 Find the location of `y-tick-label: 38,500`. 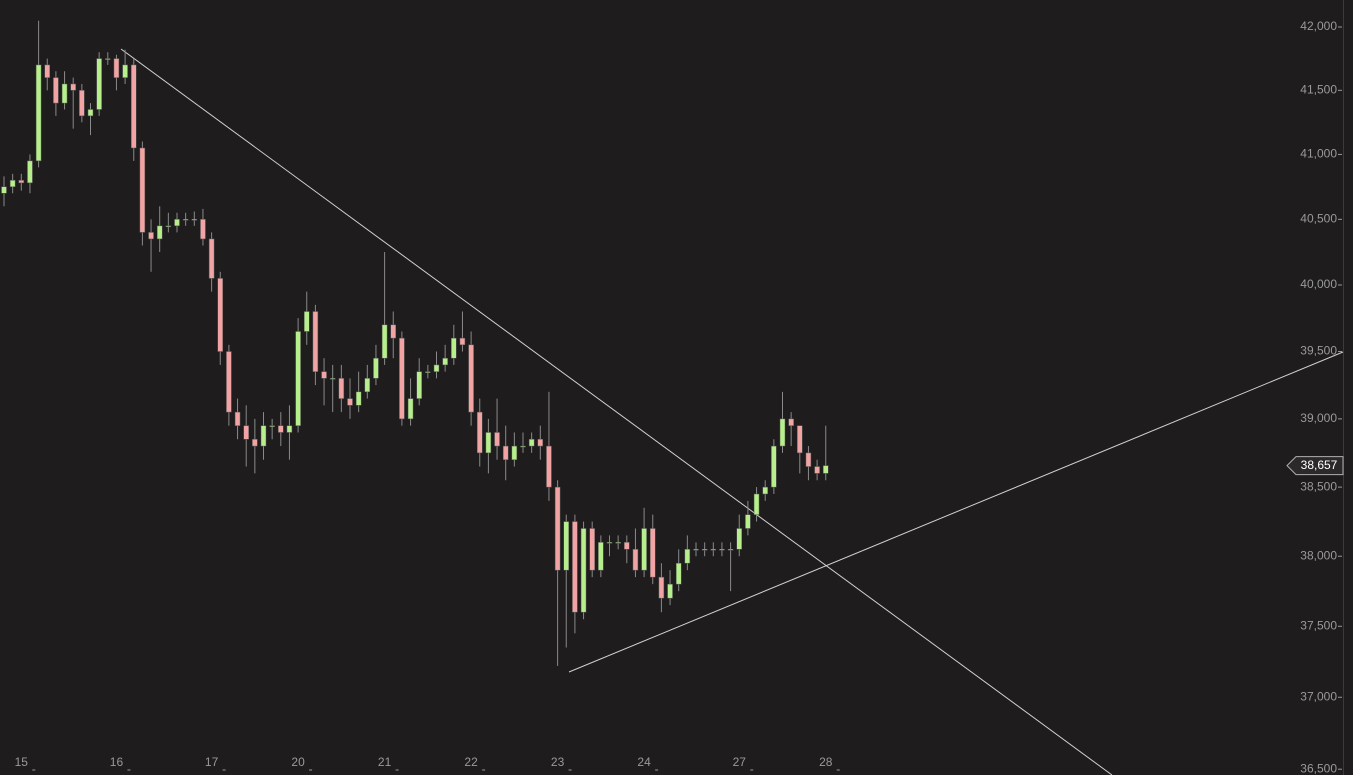

y-tick-label: 38,500 is located at coordinates (1318, 486).